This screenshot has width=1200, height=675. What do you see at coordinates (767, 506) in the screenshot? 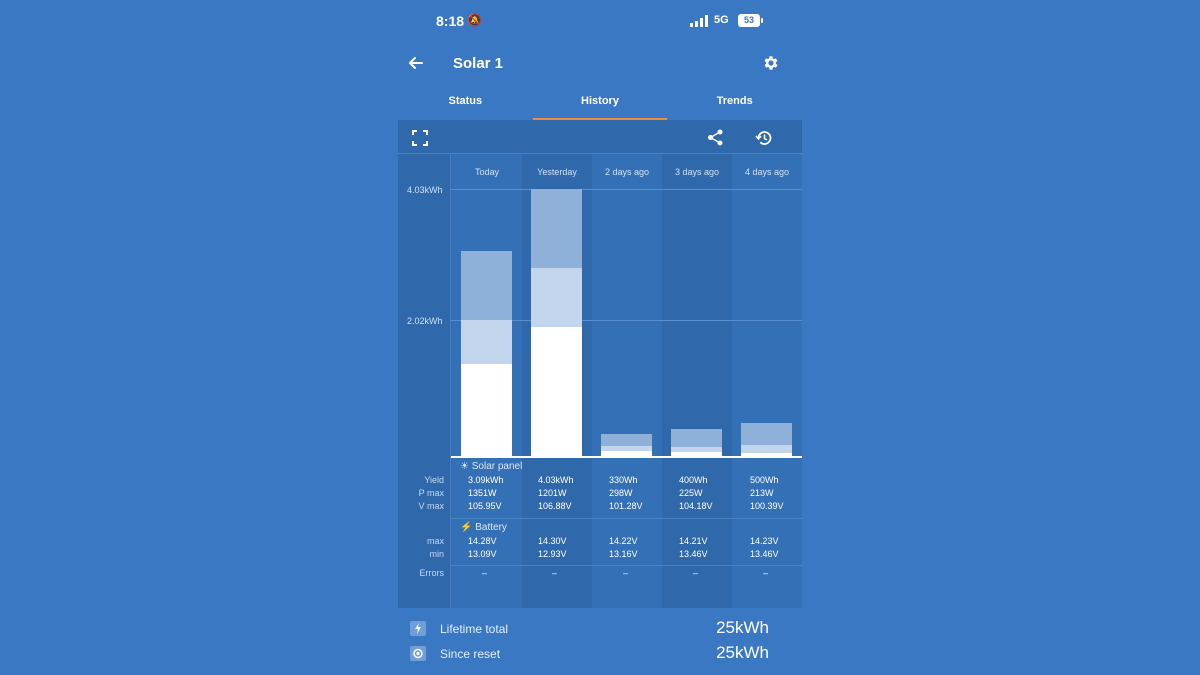
I see `vmax-cell: 100.39V` at bounding box center [767, 506].